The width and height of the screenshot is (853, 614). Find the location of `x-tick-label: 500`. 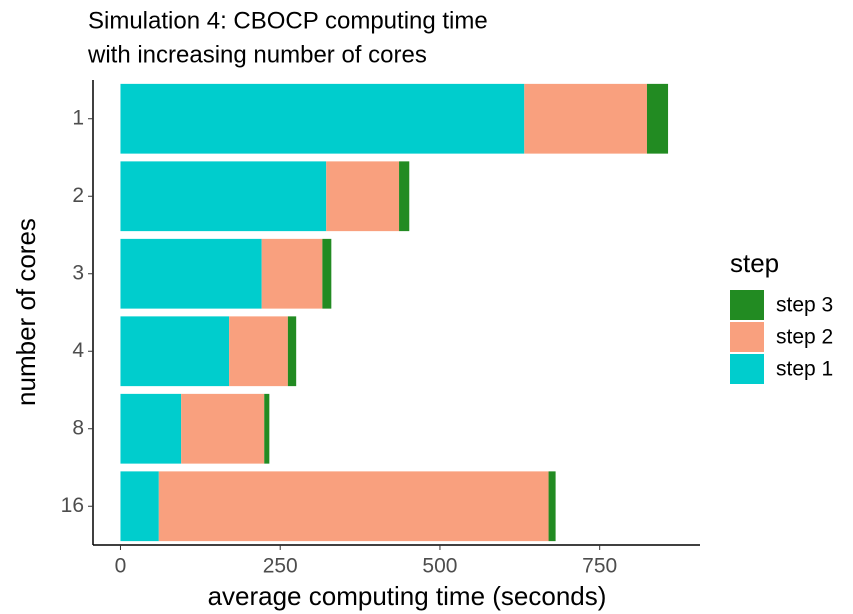

x-tick-label: 500 is located at coordinates (439, 566).